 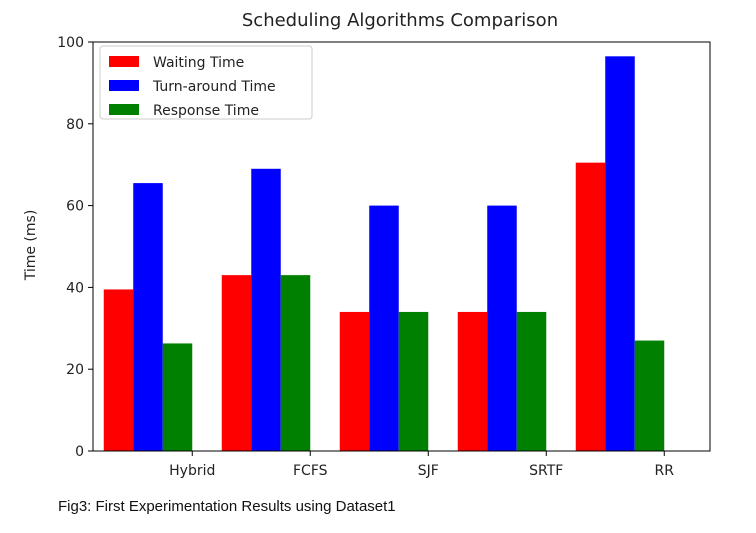 I want to click on y-tick-label-1: 20, so click(x=75, y=370).